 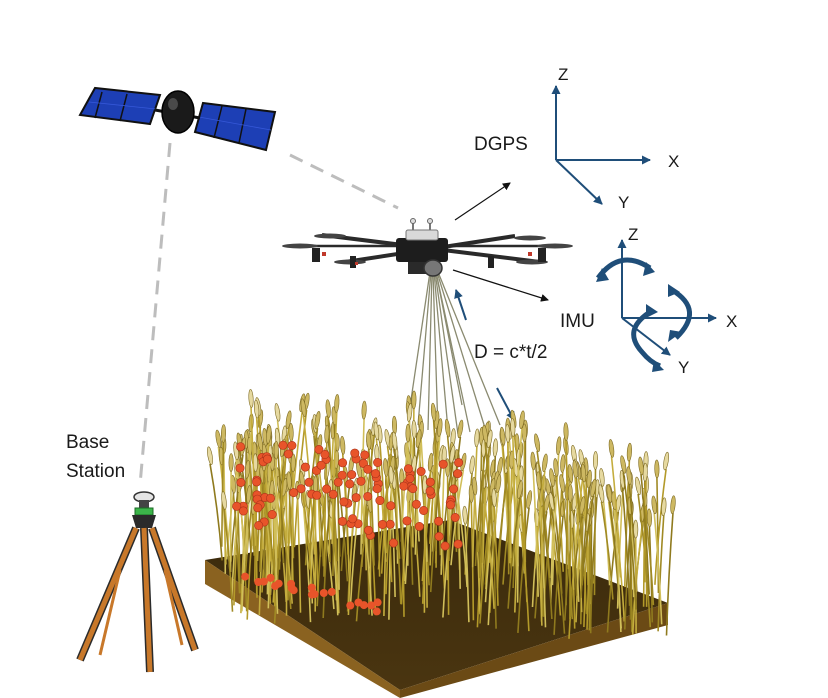 What do you see at coordinates (623, 202) in the screenshot?
I see `dgps-y-label: Y` at bounding box center [623, 202].